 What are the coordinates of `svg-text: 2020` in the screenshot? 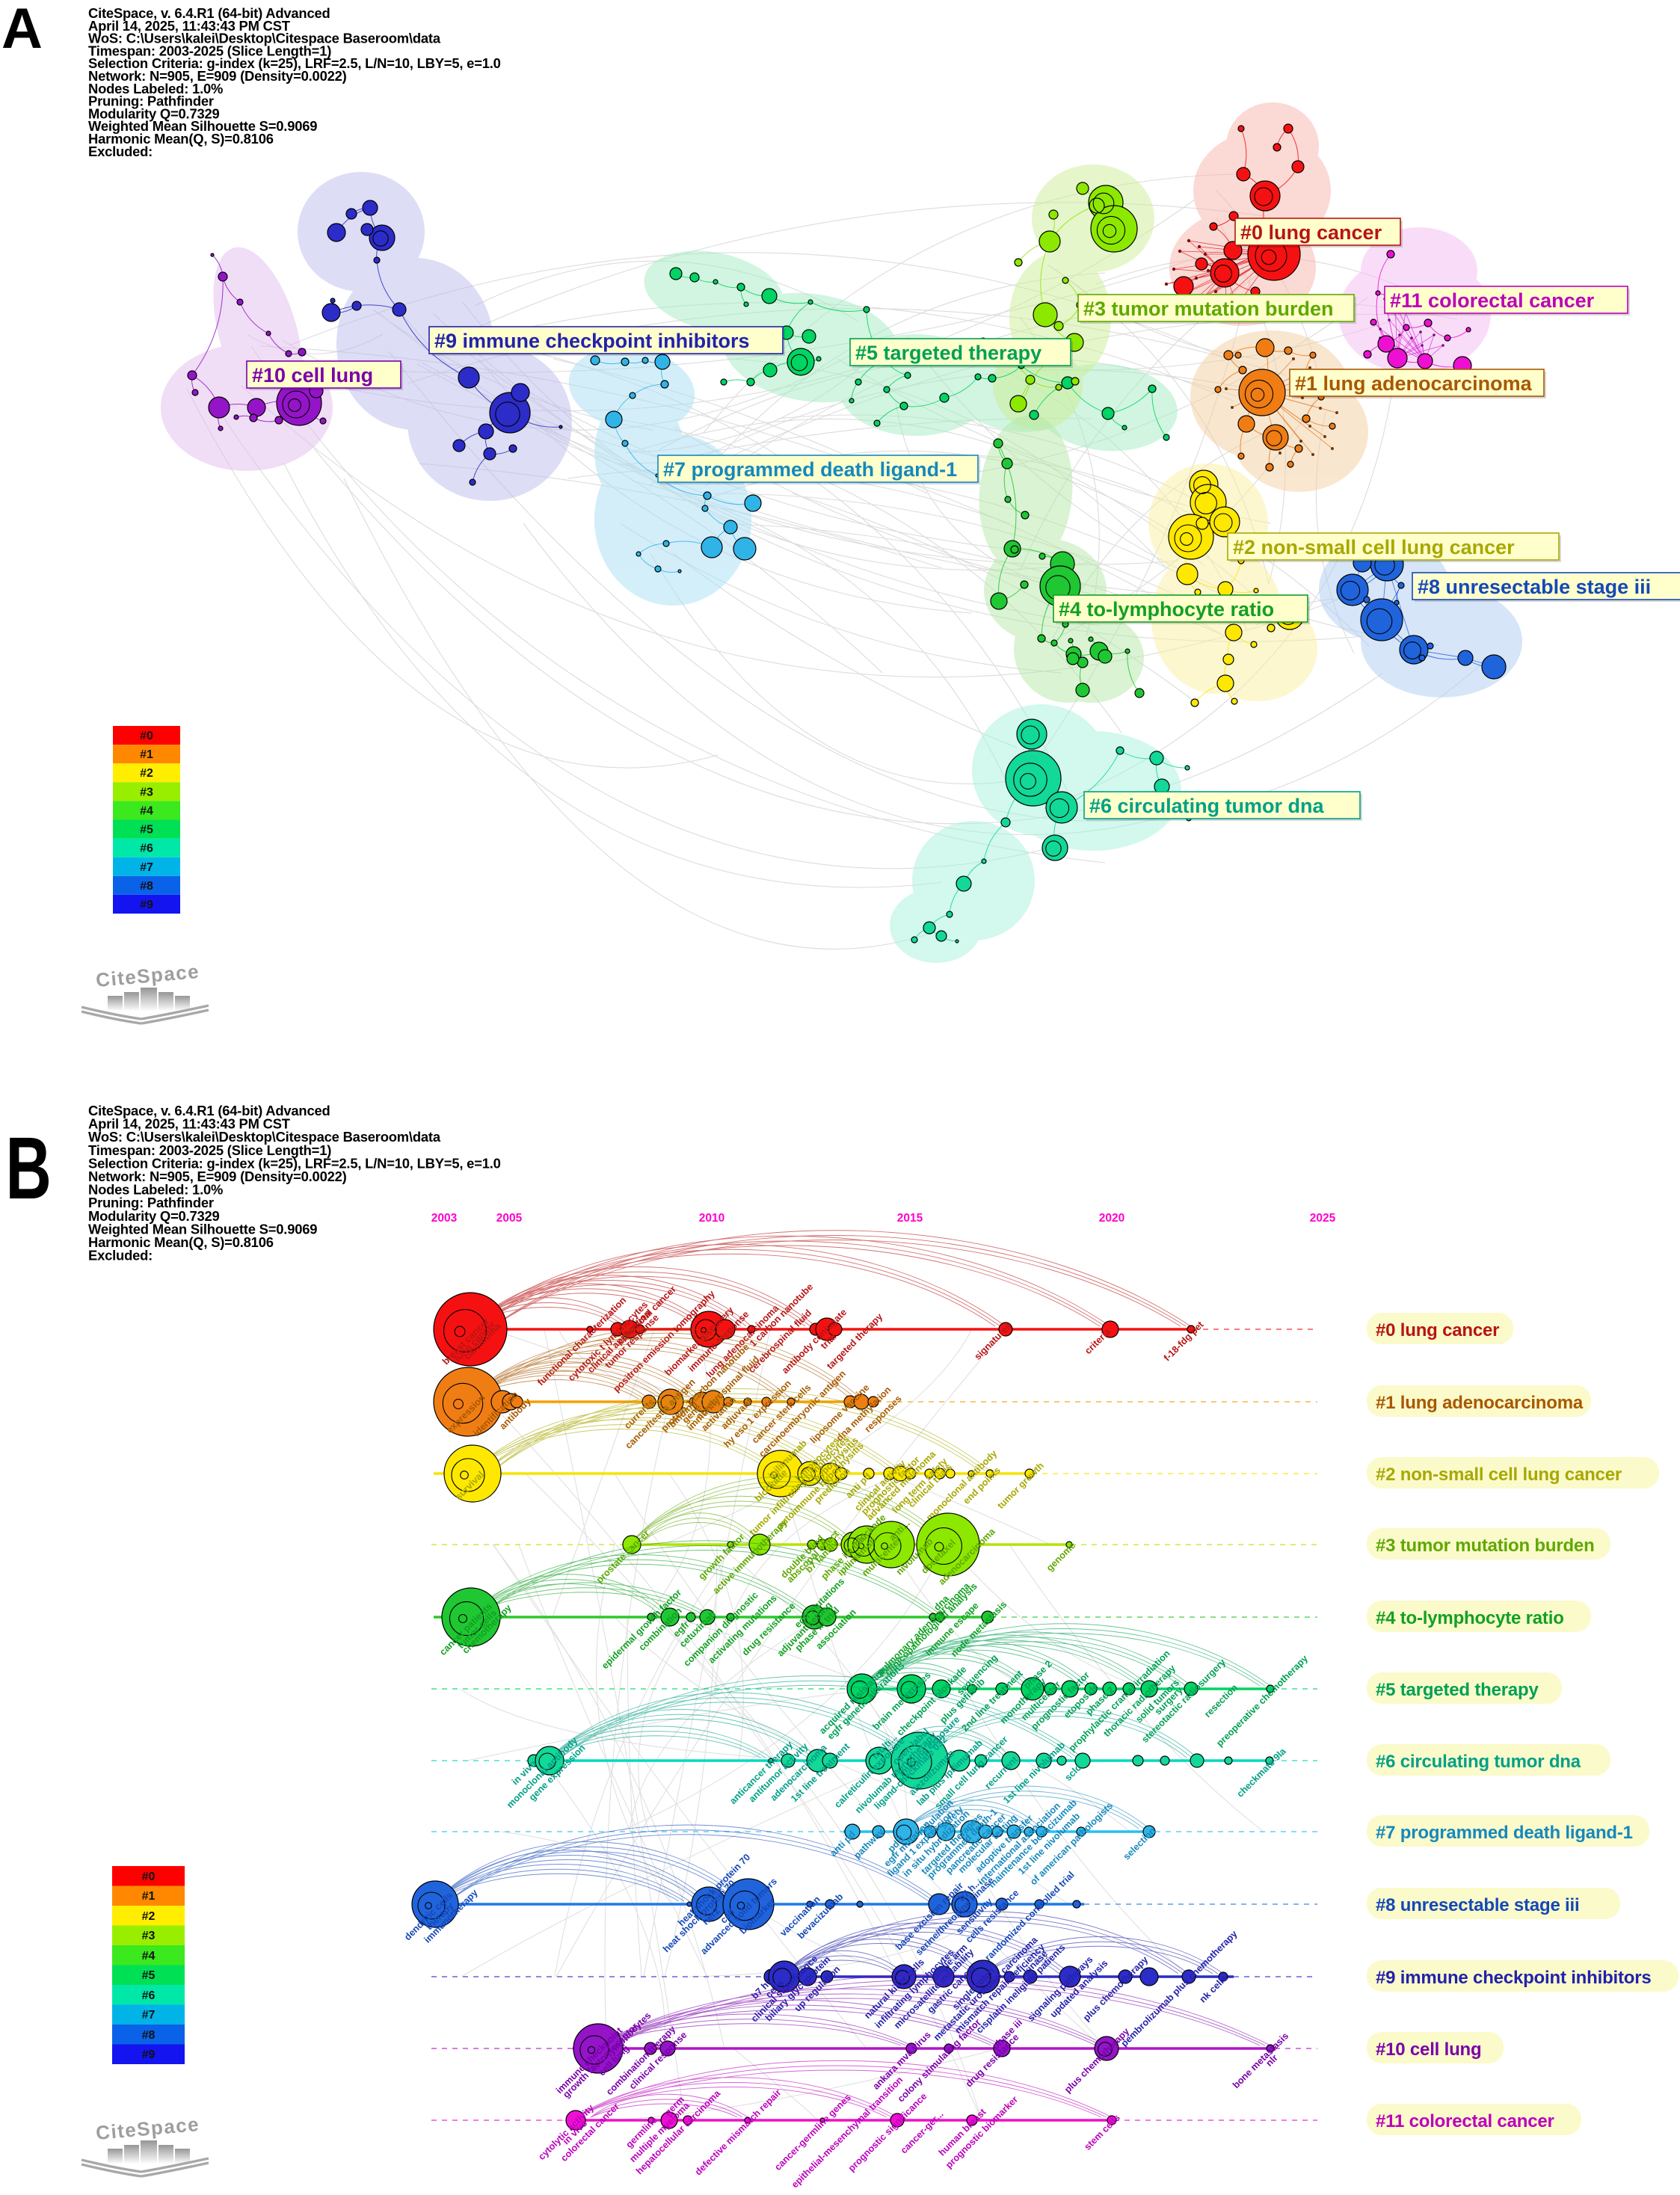 It's located at (1111, 1218).